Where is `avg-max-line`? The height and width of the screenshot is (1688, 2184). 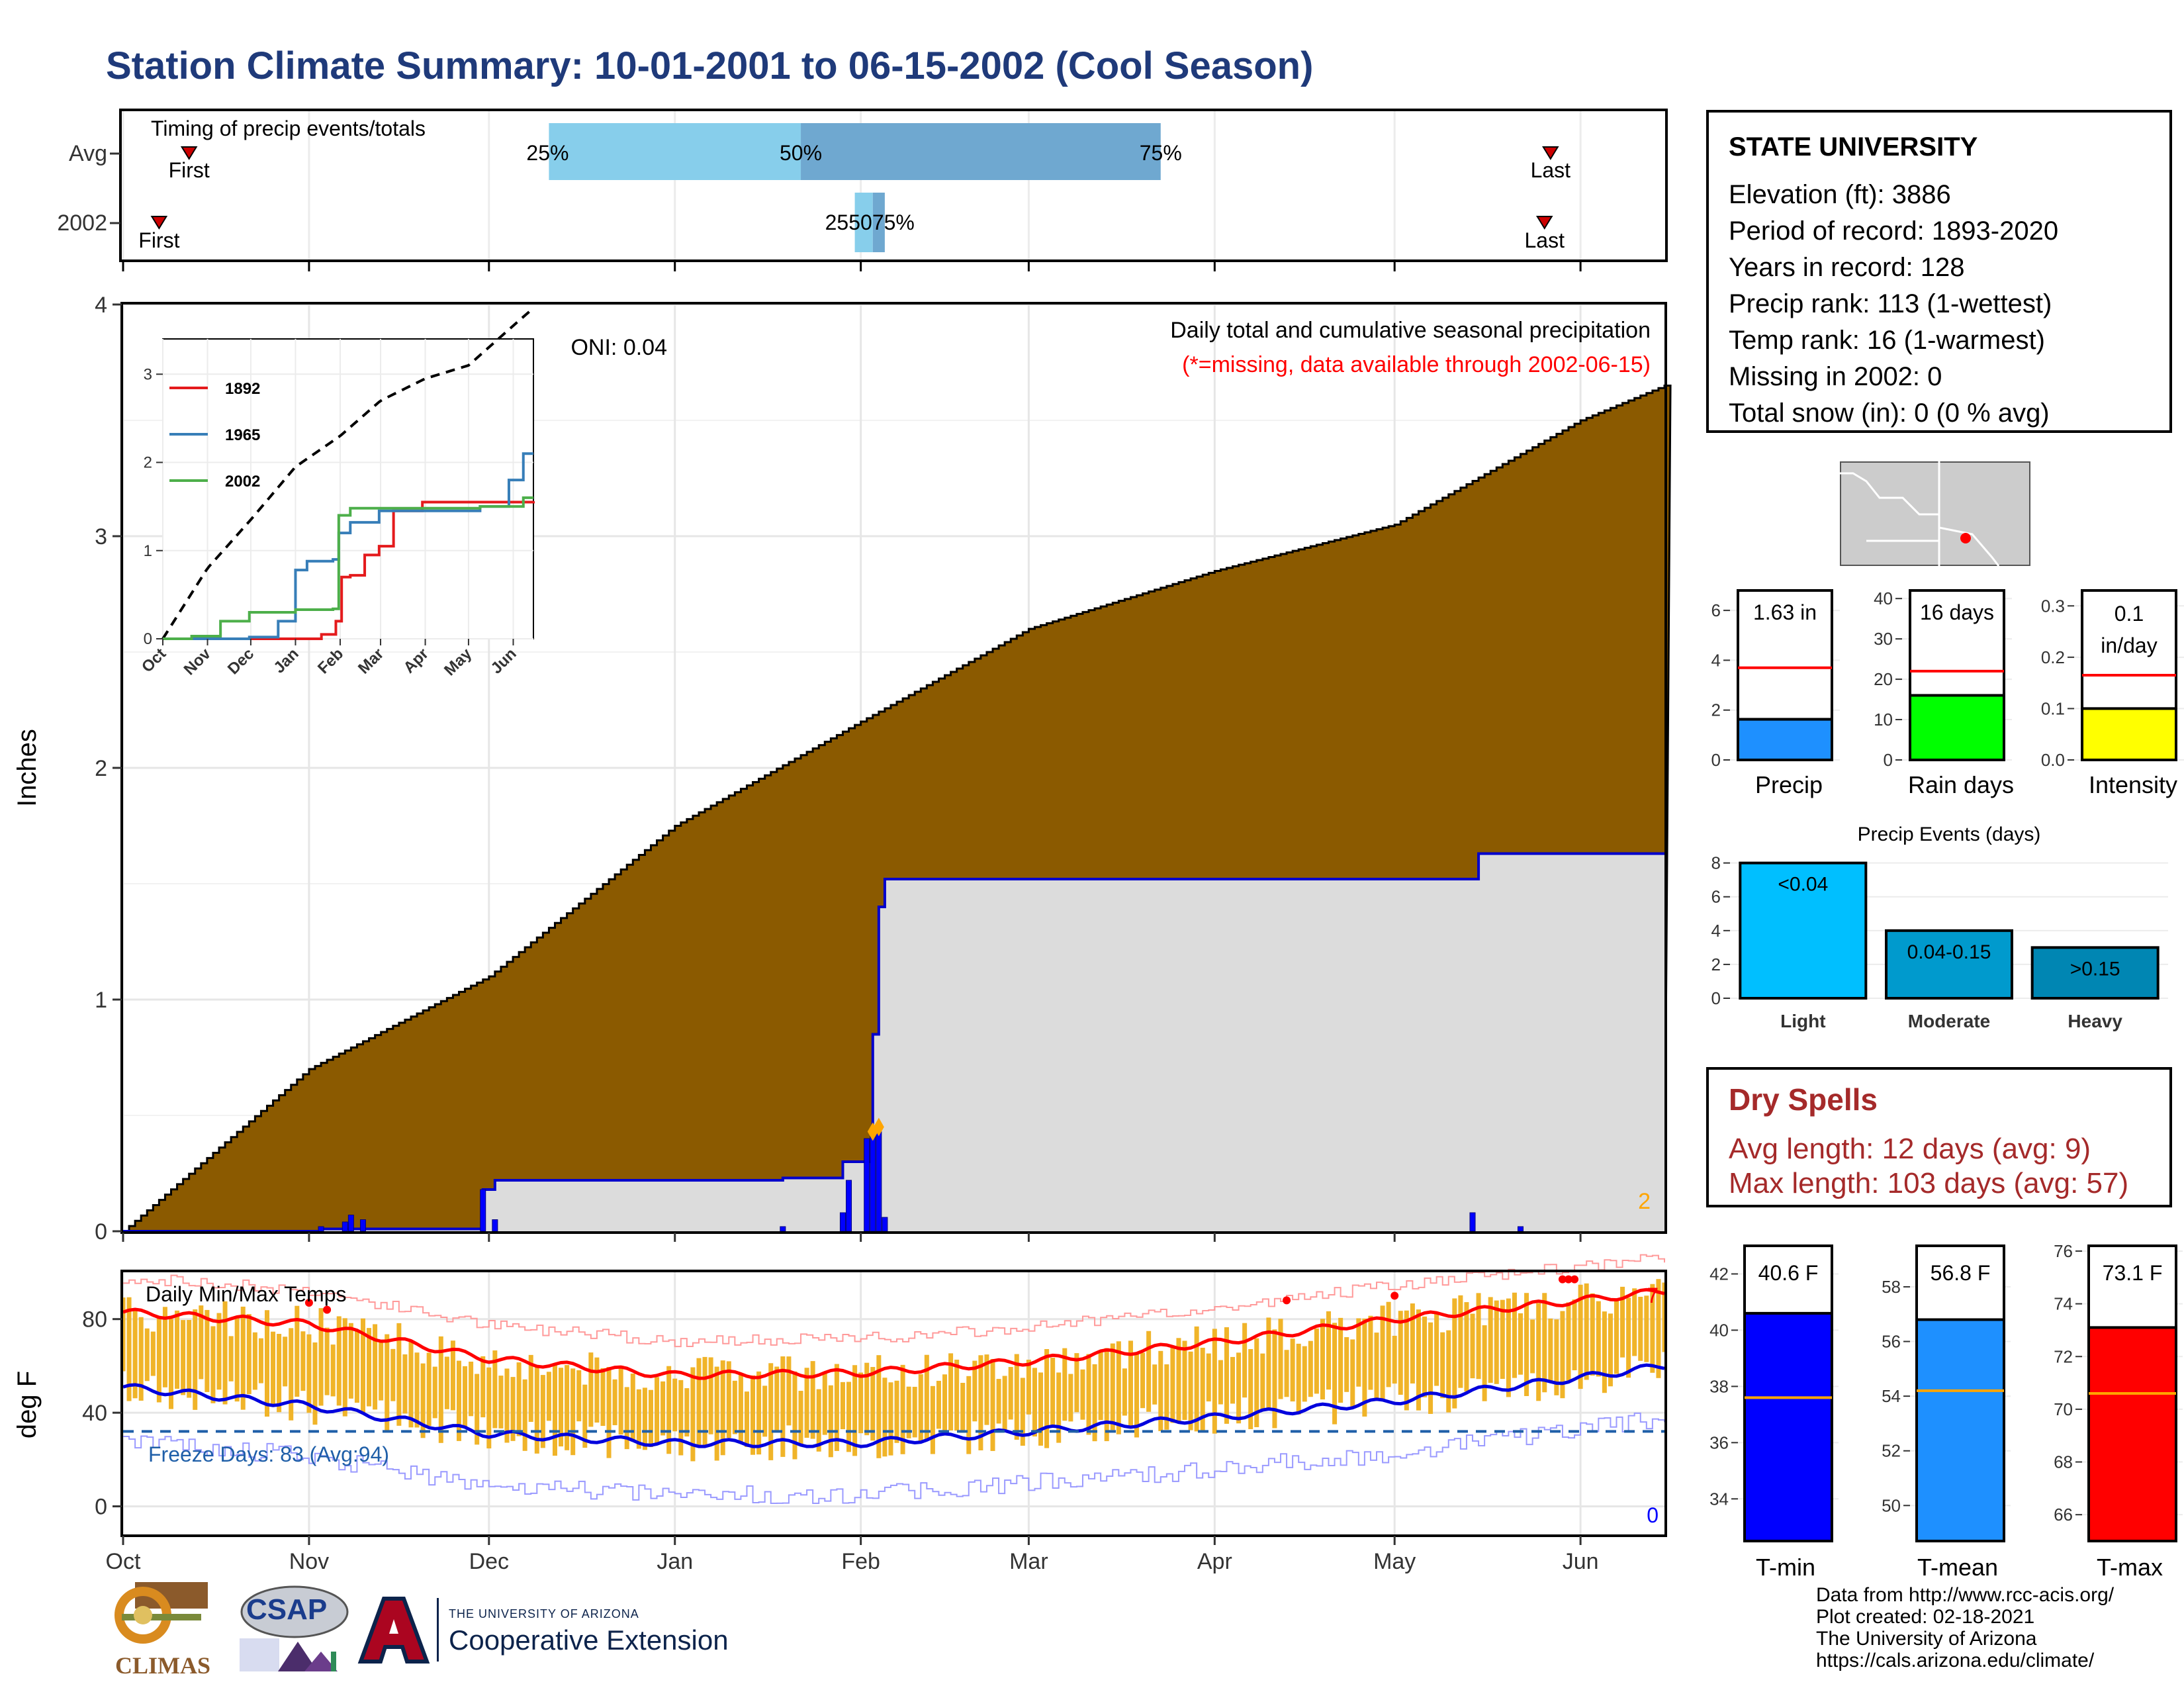 avg-max-line is located at coordinates (893, 1334).